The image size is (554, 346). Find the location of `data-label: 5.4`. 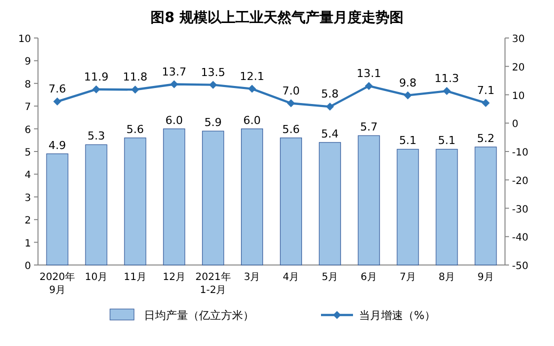

data-label: 5.4 is located at coordinates (330, 133).